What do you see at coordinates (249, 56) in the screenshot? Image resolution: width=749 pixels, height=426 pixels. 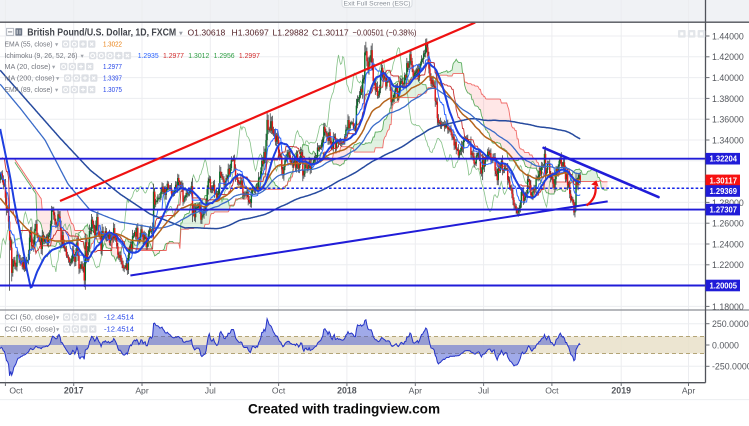 I see `svg-text: 1.2997` at bounding box center [249, 56].